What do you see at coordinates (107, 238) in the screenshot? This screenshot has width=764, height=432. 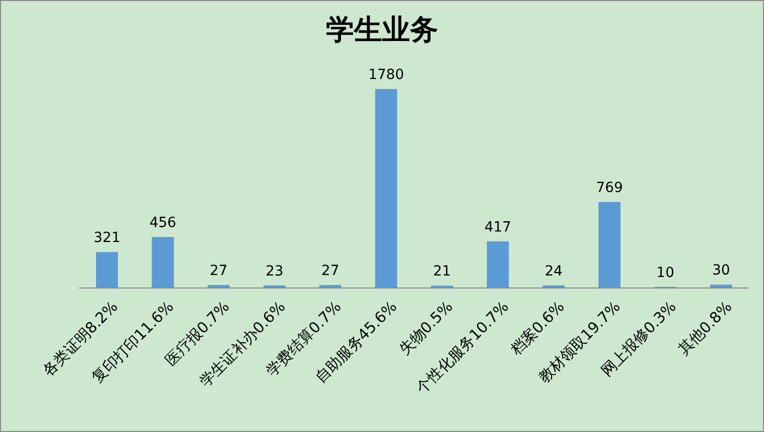 I see `data-label: 321` at bounding box center [107, 238].